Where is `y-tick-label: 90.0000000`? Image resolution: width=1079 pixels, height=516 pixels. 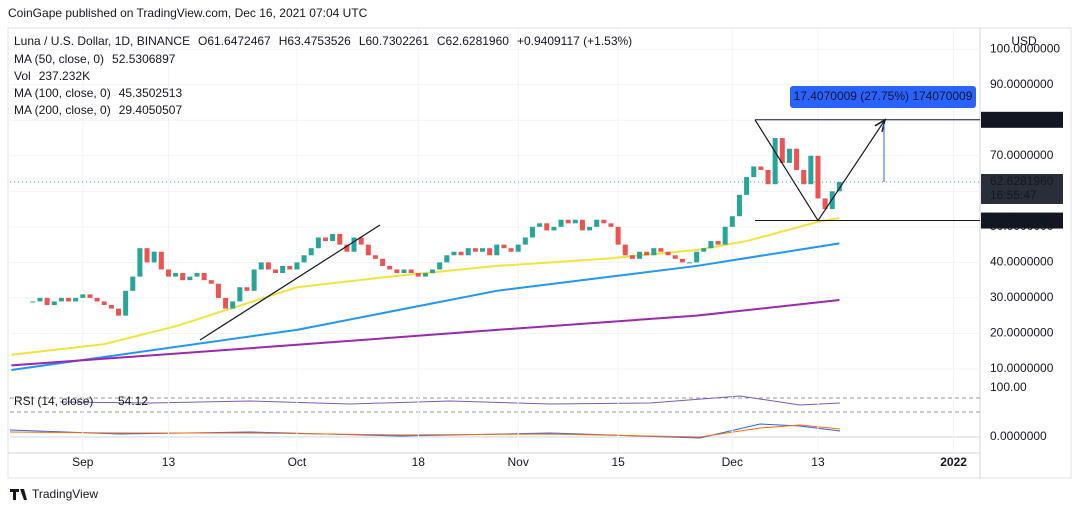 y-tick-label: 90.0000000 is located at coordinates (1022, 84).